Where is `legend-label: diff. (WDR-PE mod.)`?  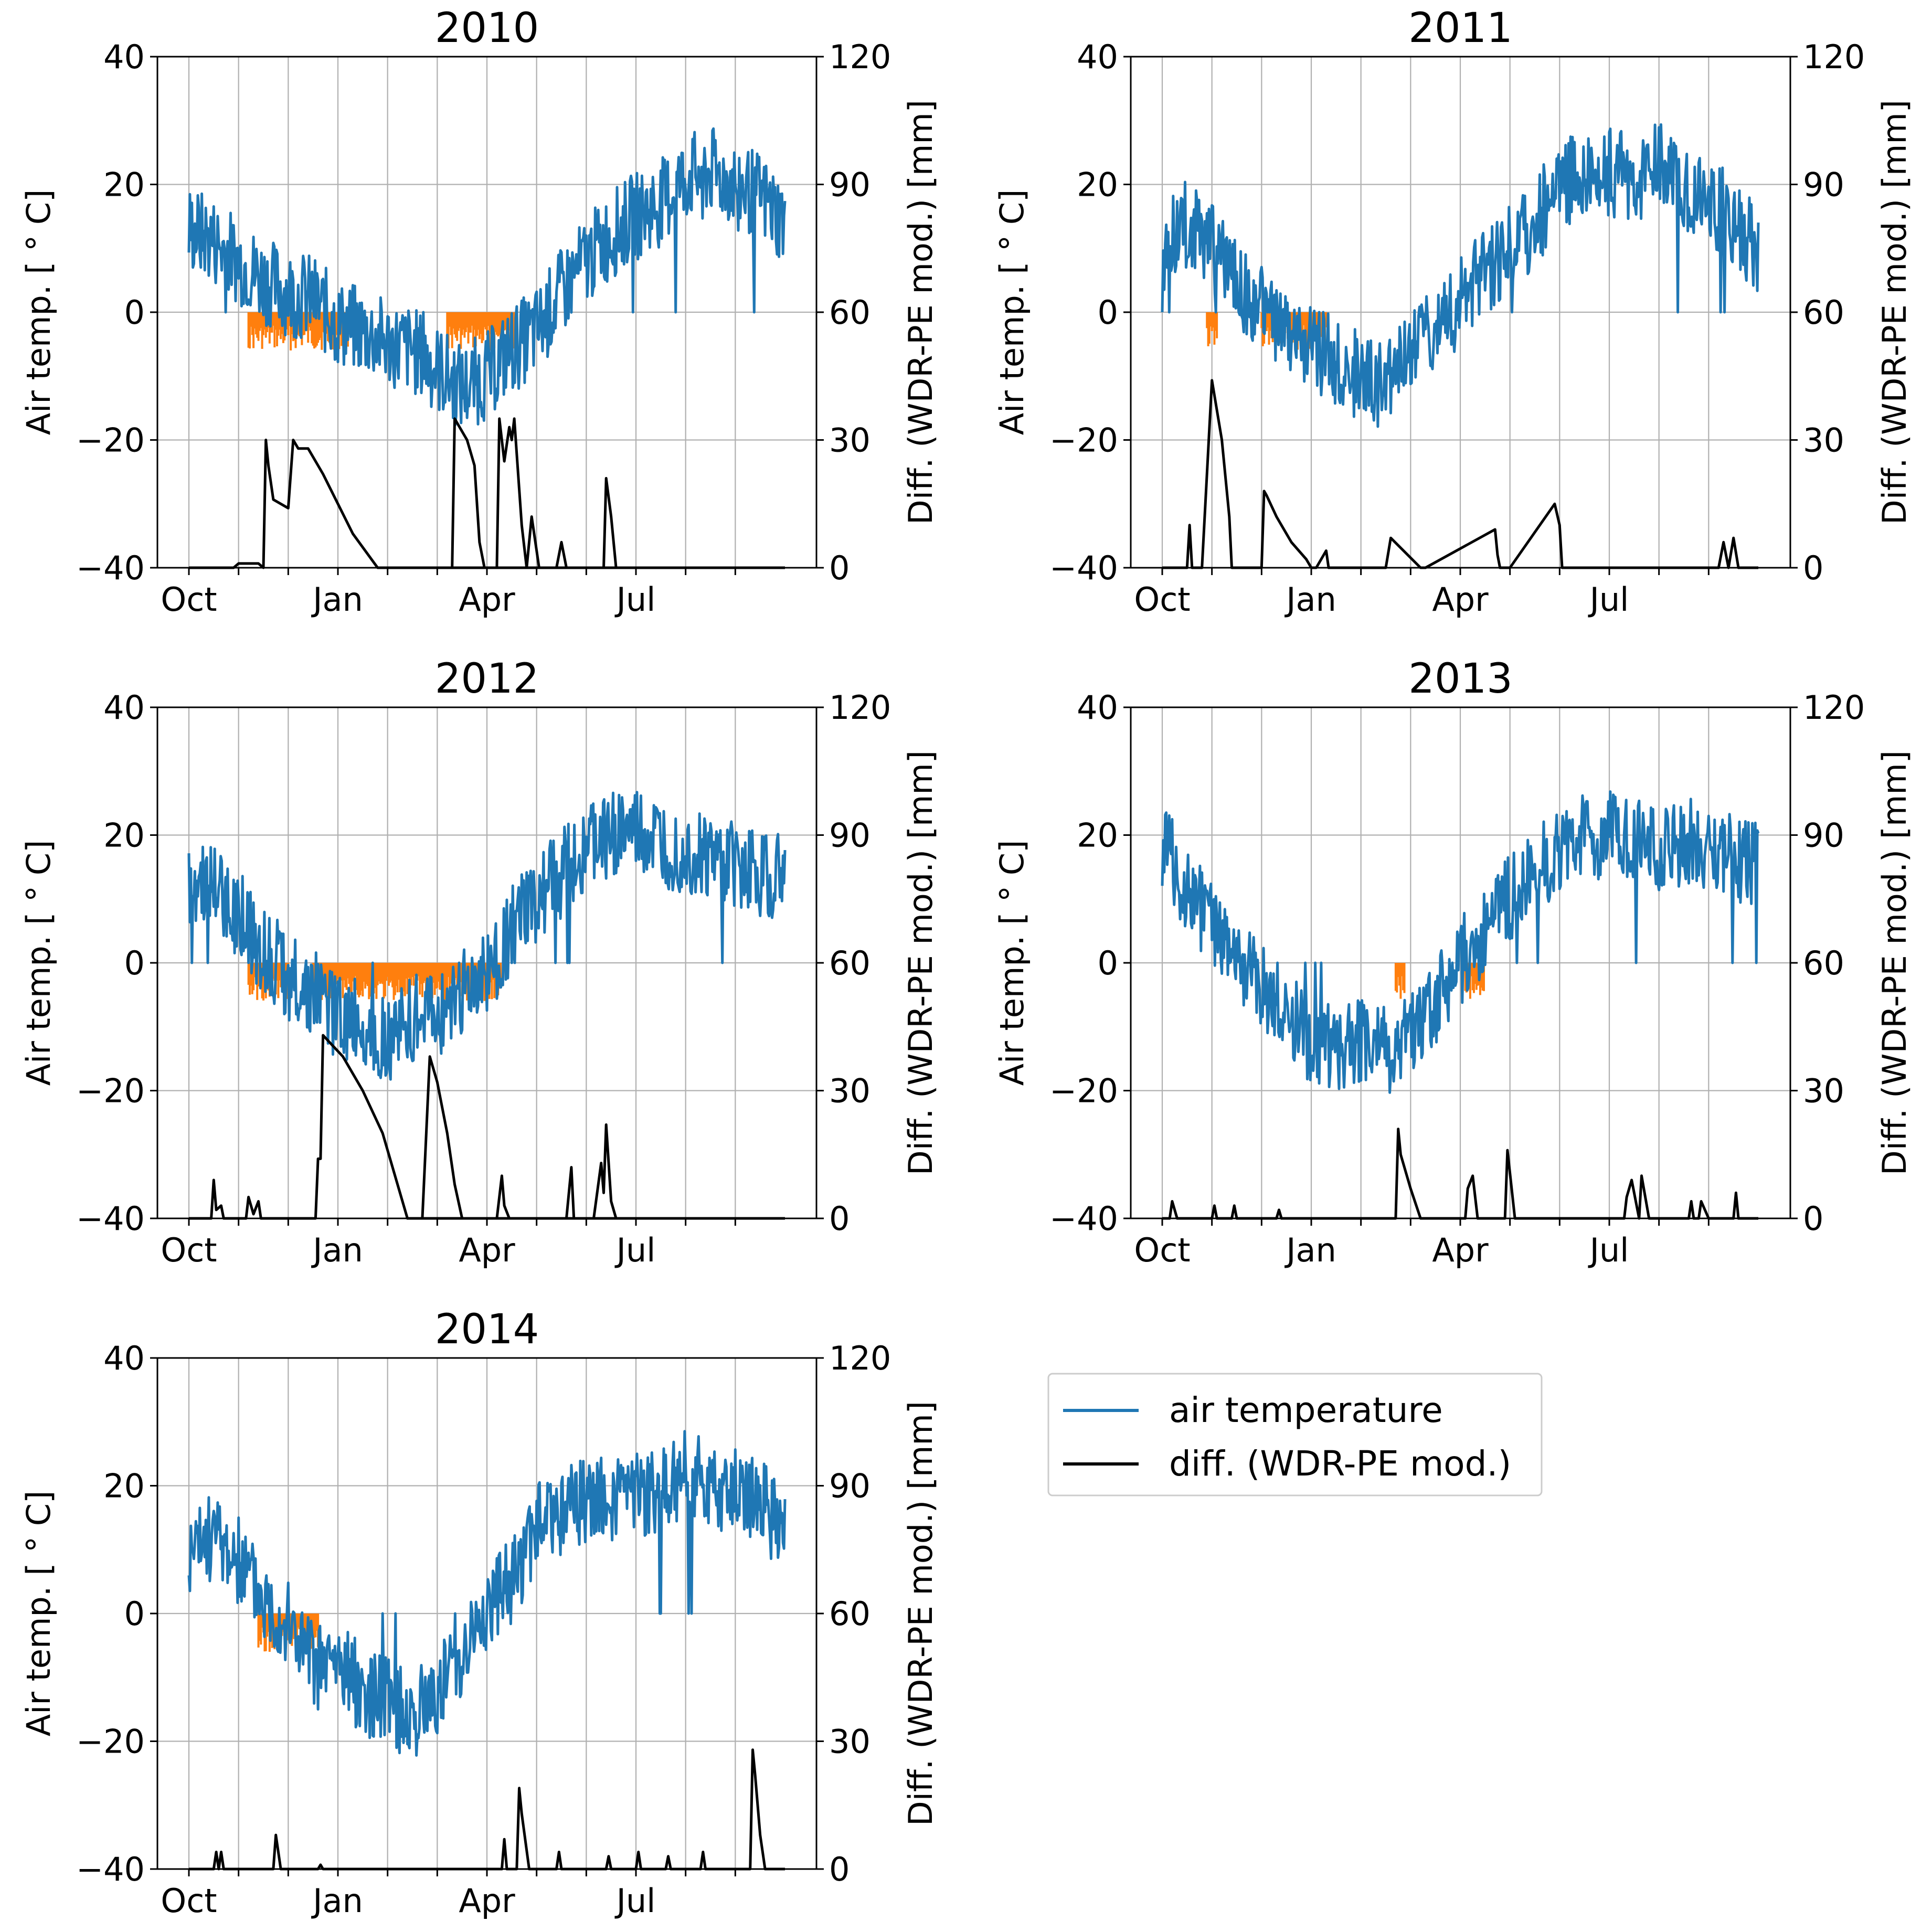
legend-label: diff. (WDR-PE mod.) is located at coordinates (1340, 1464).